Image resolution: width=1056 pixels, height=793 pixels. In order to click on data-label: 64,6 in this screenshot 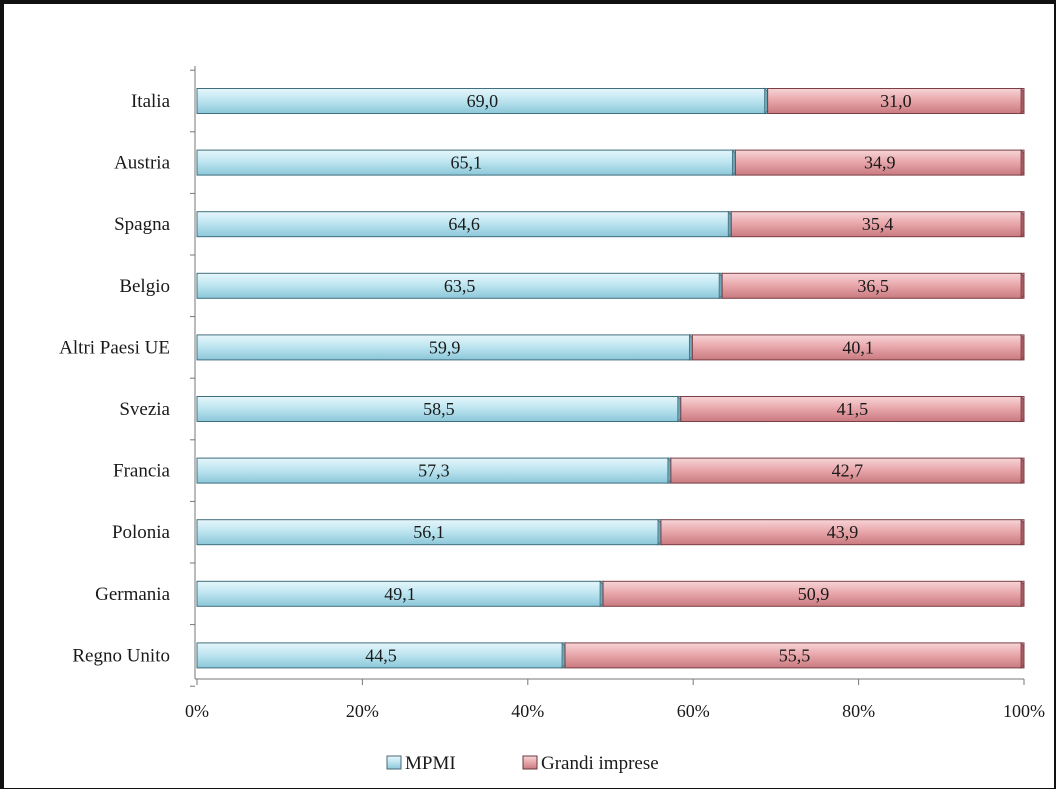, I will do `click(464, 224)`.